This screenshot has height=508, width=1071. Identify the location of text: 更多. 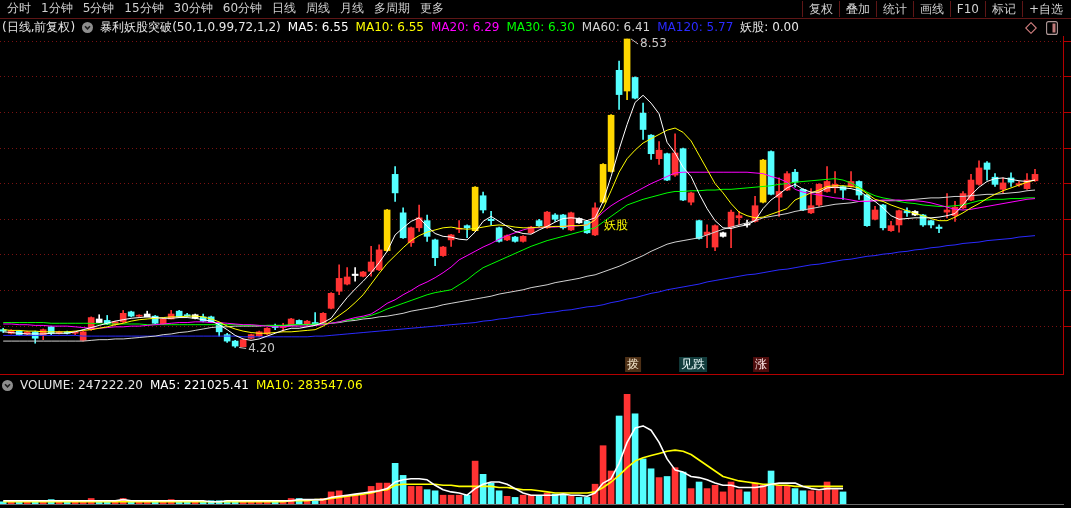
(432, 8).